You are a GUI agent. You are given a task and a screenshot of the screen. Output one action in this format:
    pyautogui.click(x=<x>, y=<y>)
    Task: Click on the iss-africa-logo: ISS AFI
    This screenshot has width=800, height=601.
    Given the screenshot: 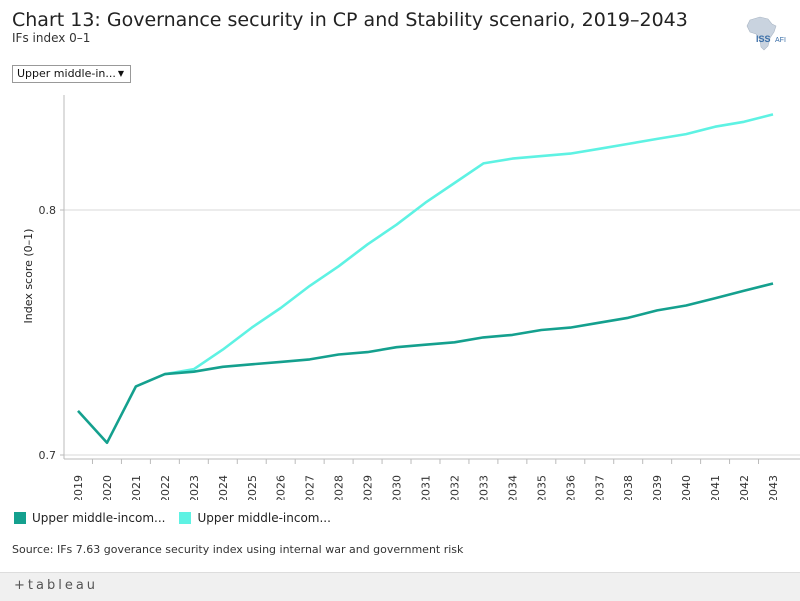 What is the action you would take?
    pyautogui.click(x=767, y=34)
    